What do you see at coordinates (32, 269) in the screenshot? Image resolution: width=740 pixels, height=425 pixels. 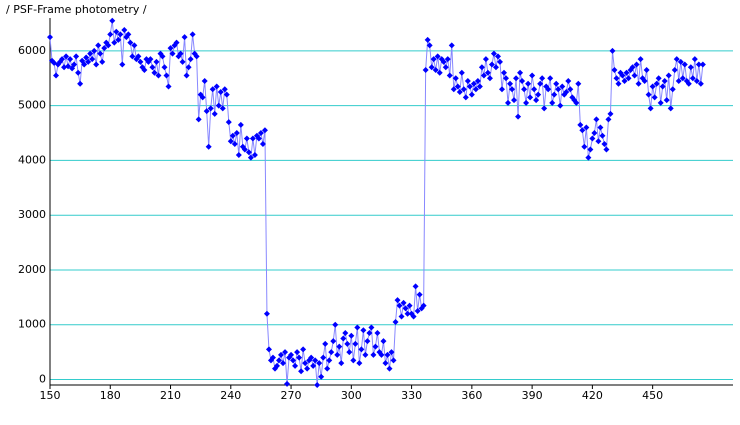 I see `y-tick-label: 2000` at bounding box center [32, 269].